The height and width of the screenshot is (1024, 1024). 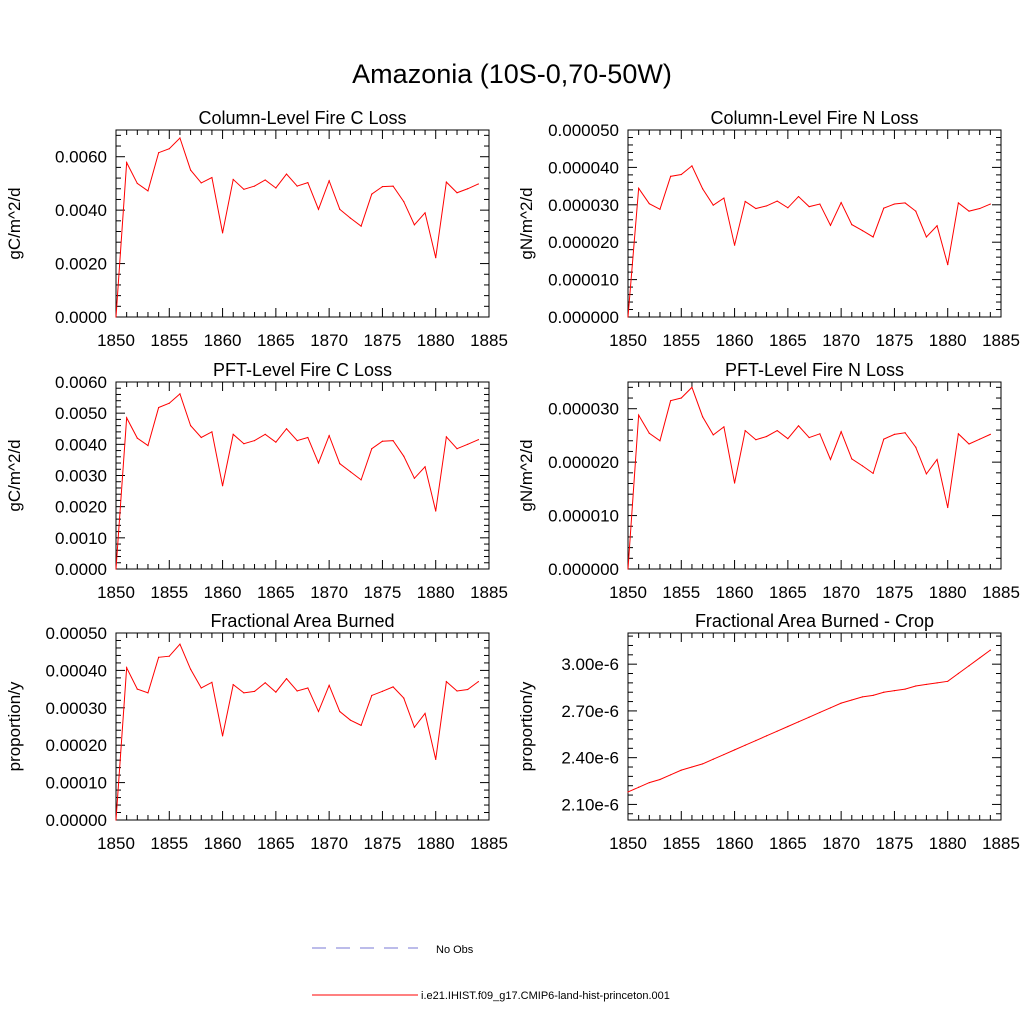 What do you see at coordinates (81, 413) in the screenshot?
I see `y-tick-label: 0.0050` at bounding box center [81, 413].